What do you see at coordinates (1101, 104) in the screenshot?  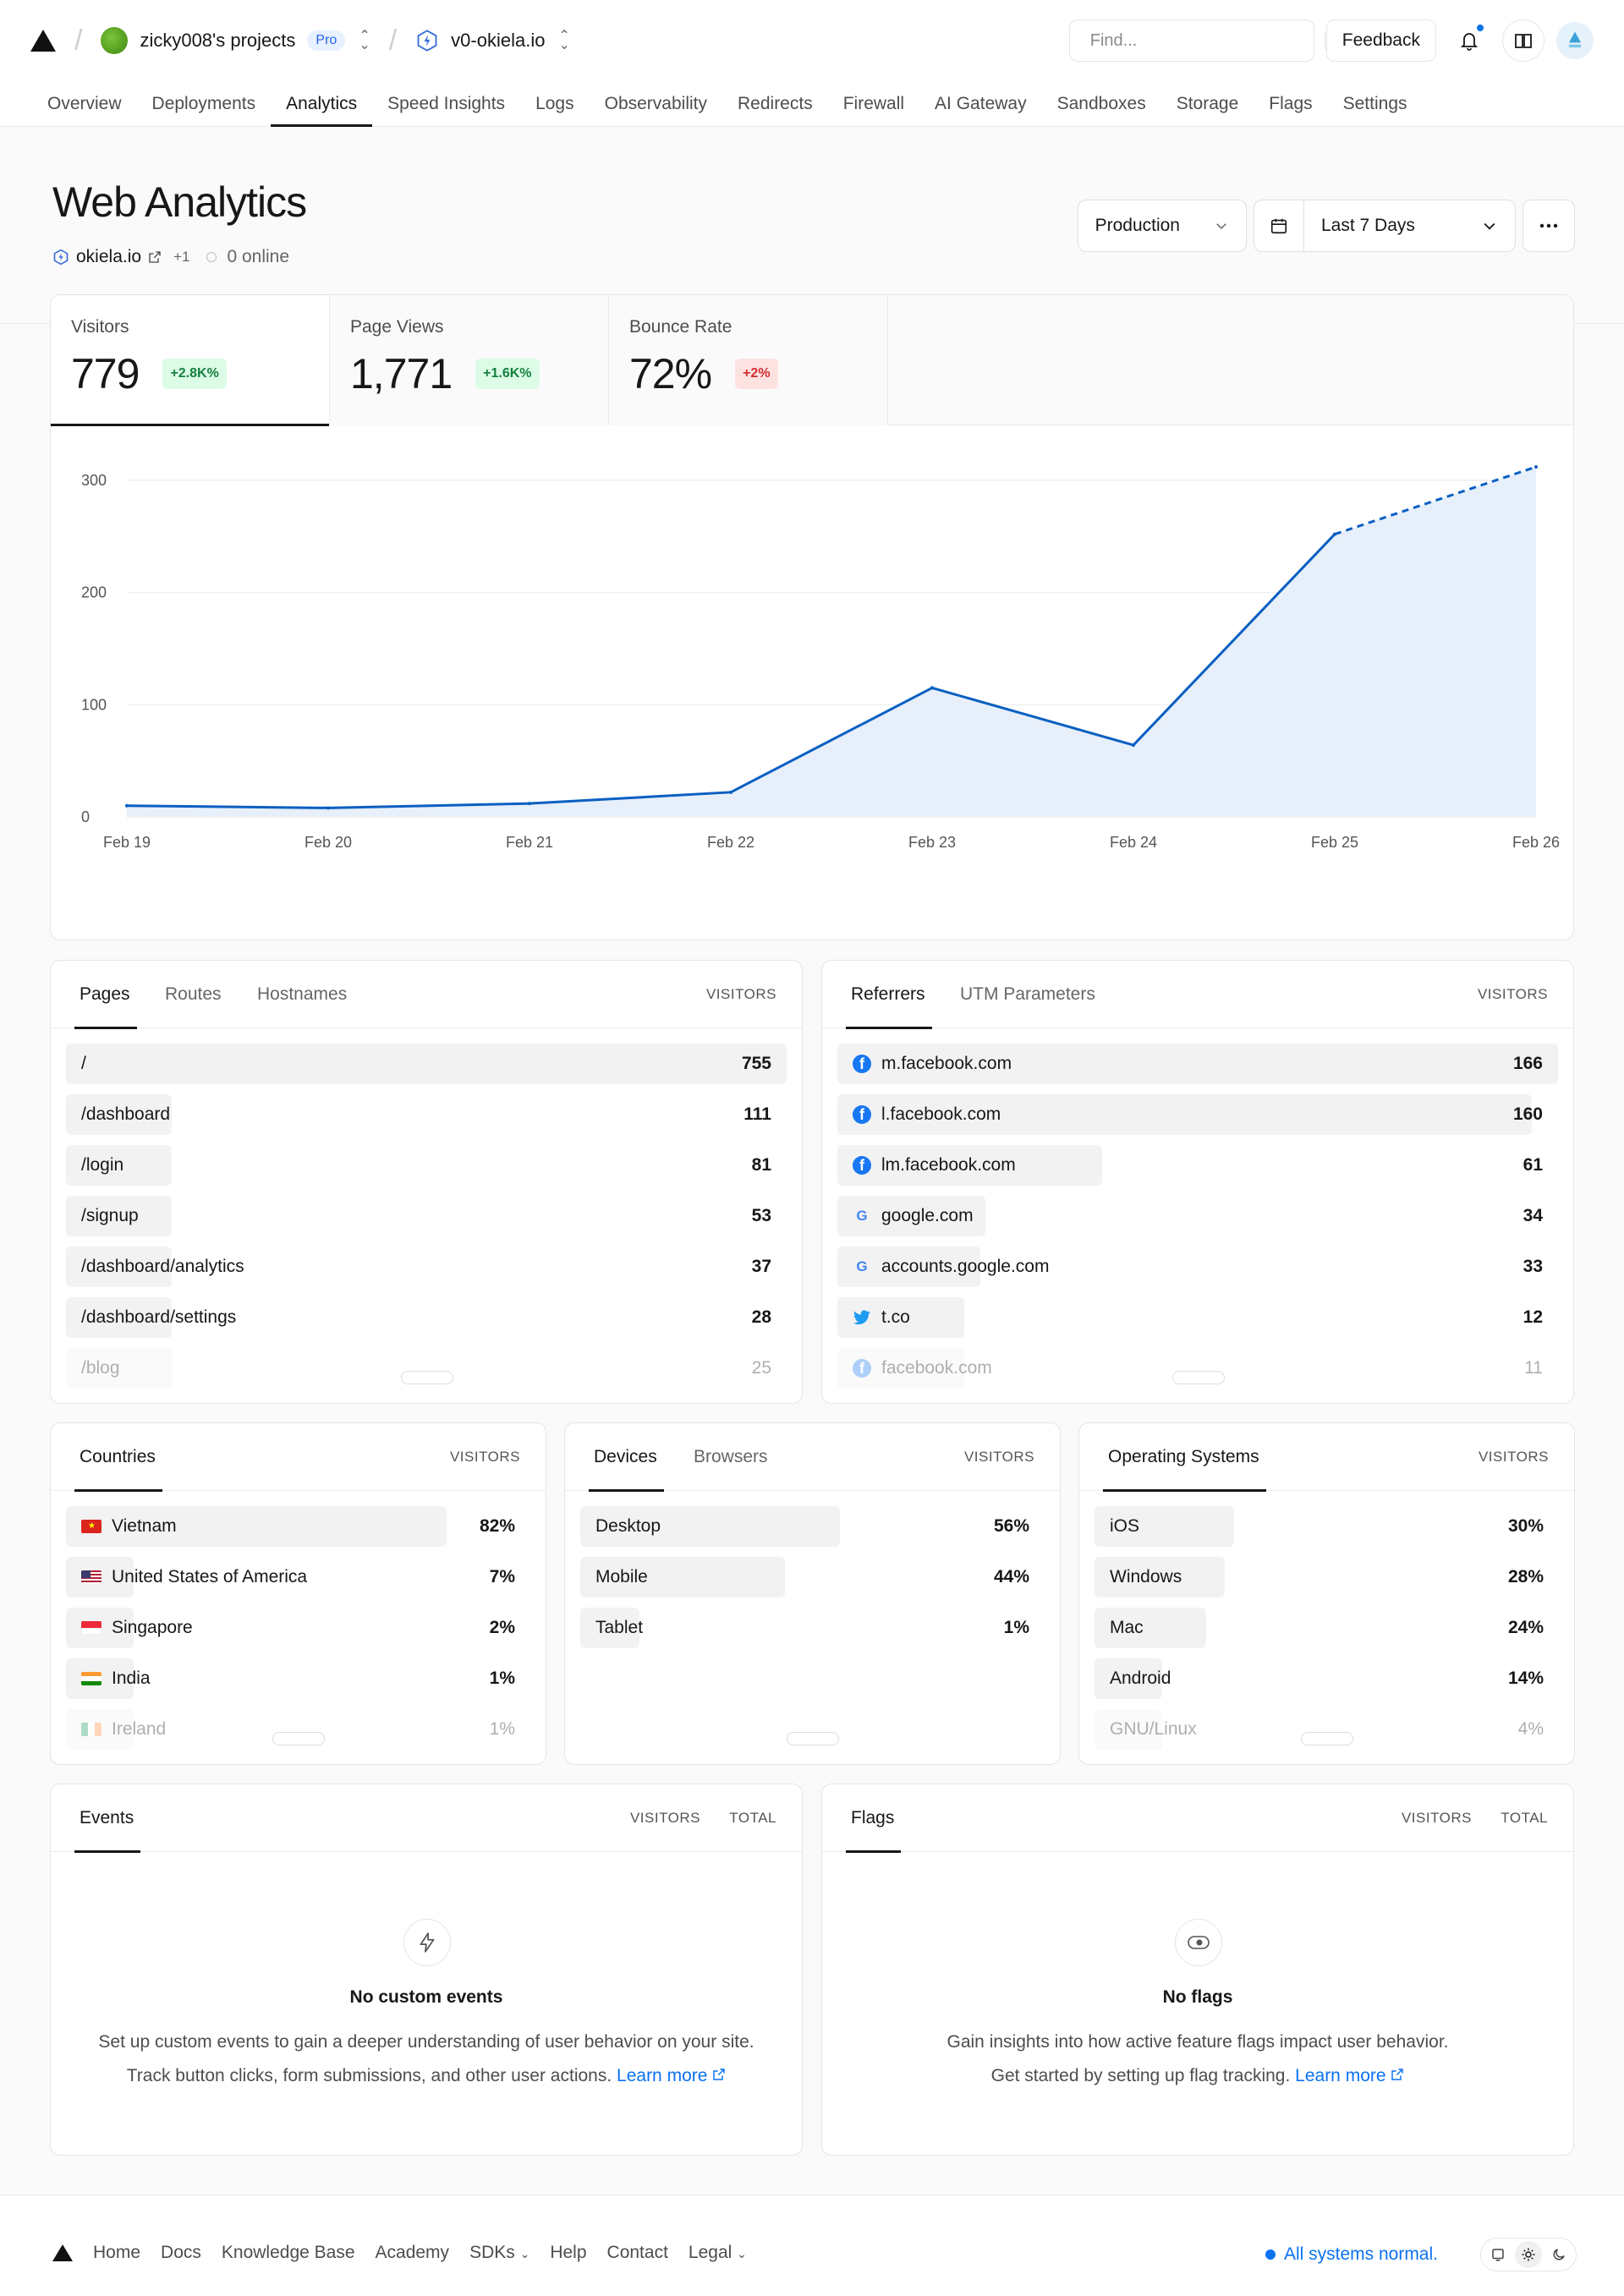 I see `tab-sandboxes: Sandboxes` at bounding box center [1101, 104].